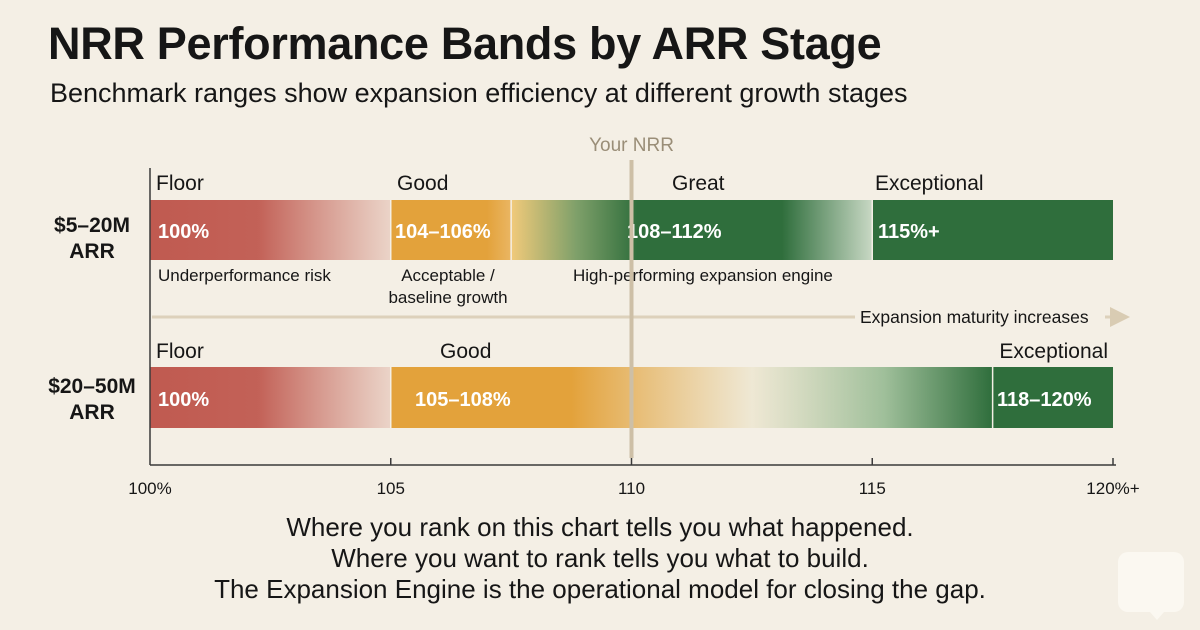 The height and width of the screenshot is (630, 1200). I want to click on range-label-2-good: 105–108%, so click(463, 400).